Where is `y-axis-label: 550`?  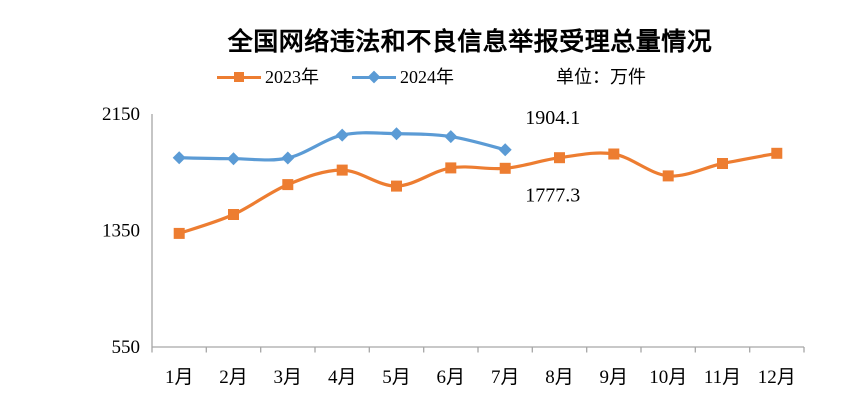
y-axis-label: 550 is located at coordinates (126, 347).